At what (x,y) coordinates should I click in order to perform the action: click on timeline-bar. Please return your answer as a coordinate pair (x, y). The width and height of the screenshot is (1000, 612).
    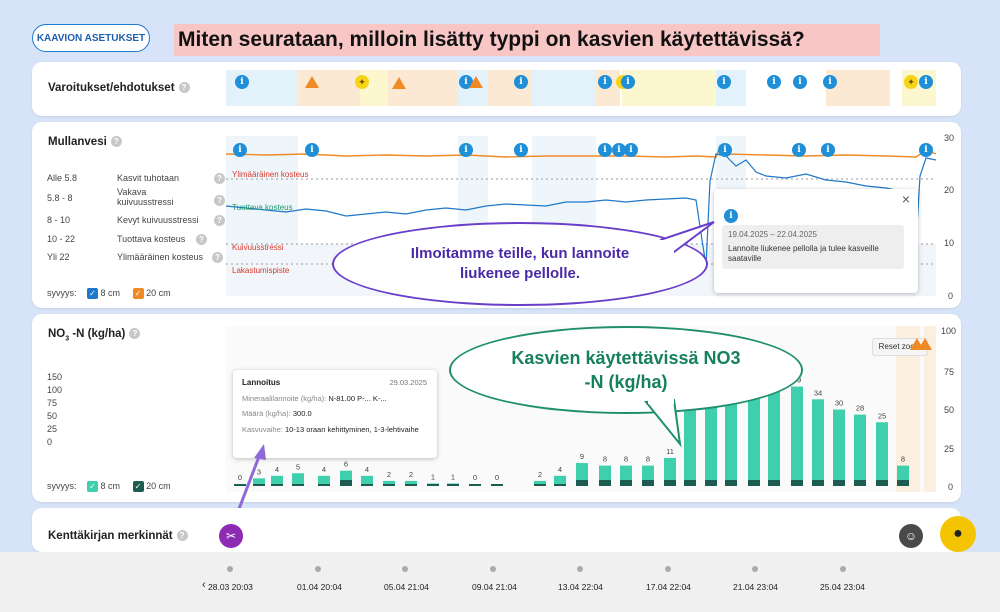
    Looking at the image, I should click on (500, 582).